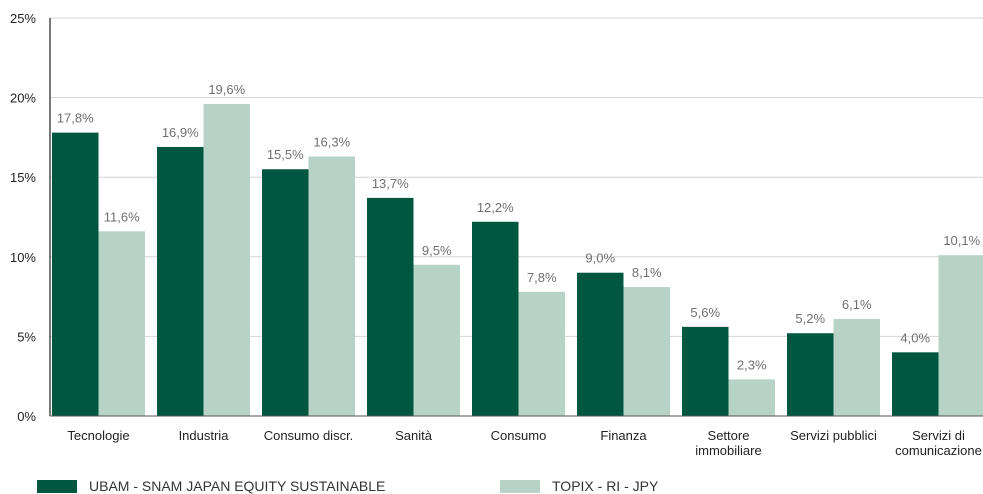  I want to click on data-label: 8,1%, so click(647, 272).